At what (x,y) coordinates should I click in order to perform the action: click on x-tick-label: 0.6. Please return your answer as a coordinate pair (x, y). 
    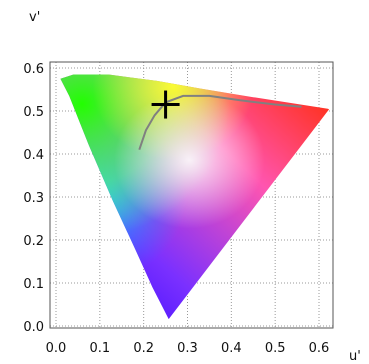
    Looking at the image, I should click on (319, 348).